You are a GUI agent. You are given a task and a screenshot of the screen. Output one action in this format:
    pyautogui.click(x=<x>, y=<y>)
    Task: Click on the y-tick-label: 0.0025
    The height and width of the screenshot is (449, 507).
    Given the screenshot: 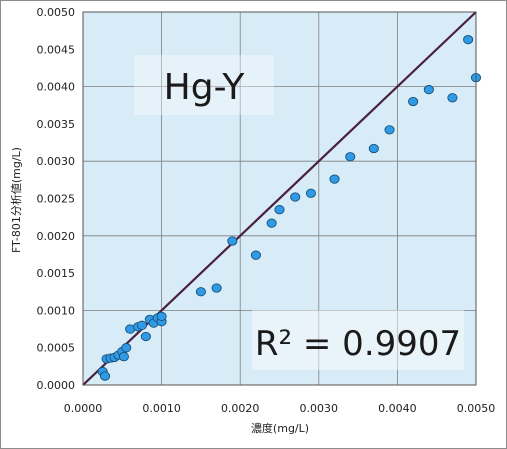 What is the action you would take?
    pyautogui.click(x=56, y=199)
    